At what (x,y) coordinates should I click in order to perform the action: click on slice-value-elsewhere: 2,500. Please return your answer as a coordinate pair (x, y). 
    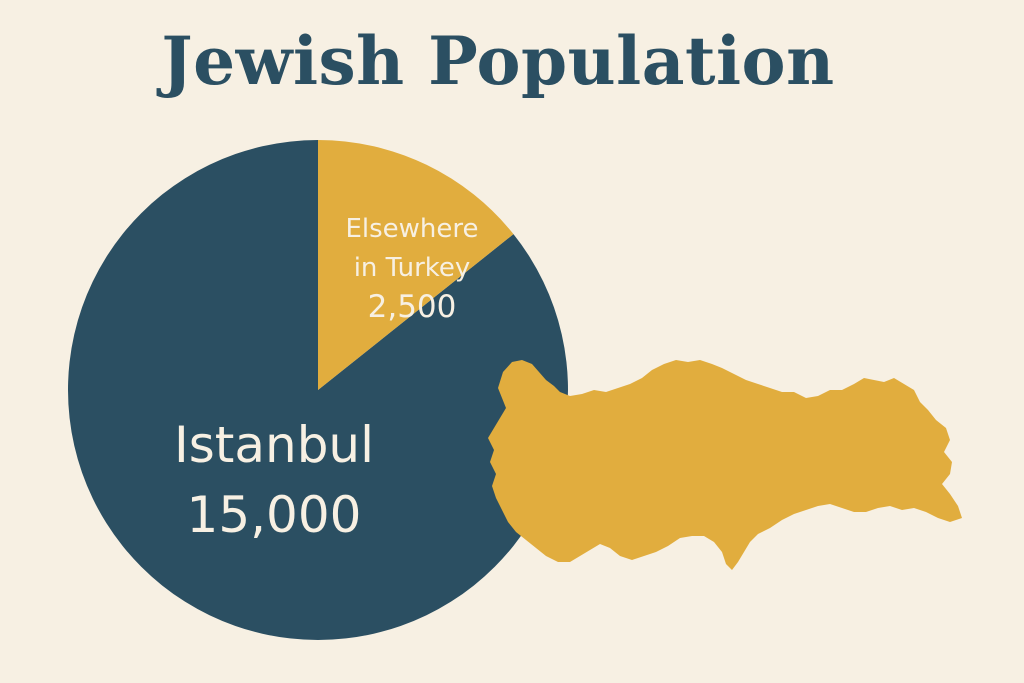
    Looking at the image, I should click on (412, 307).